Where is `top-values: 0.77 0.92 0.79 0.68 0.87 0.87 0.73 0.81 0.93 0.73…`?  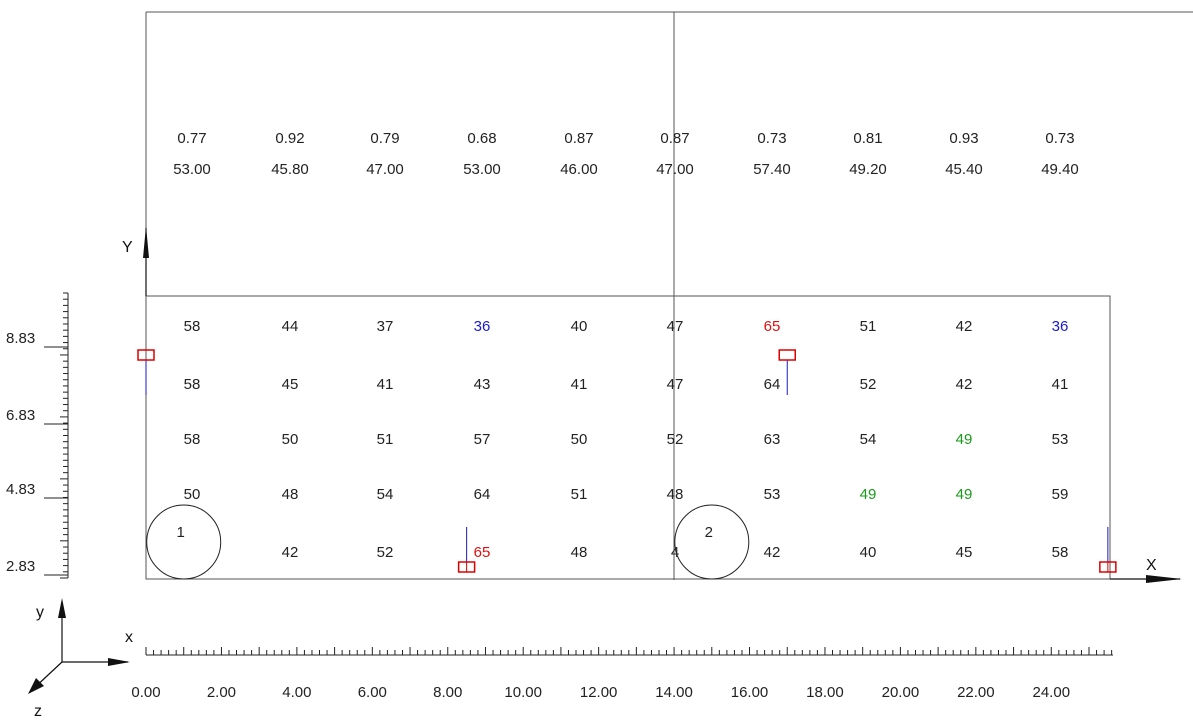 top-values: 0.77 0.92 0.79 0.68 0.87 0.87 0.73 0.81 0.93 0.73… is located at coordinates (626, 154).